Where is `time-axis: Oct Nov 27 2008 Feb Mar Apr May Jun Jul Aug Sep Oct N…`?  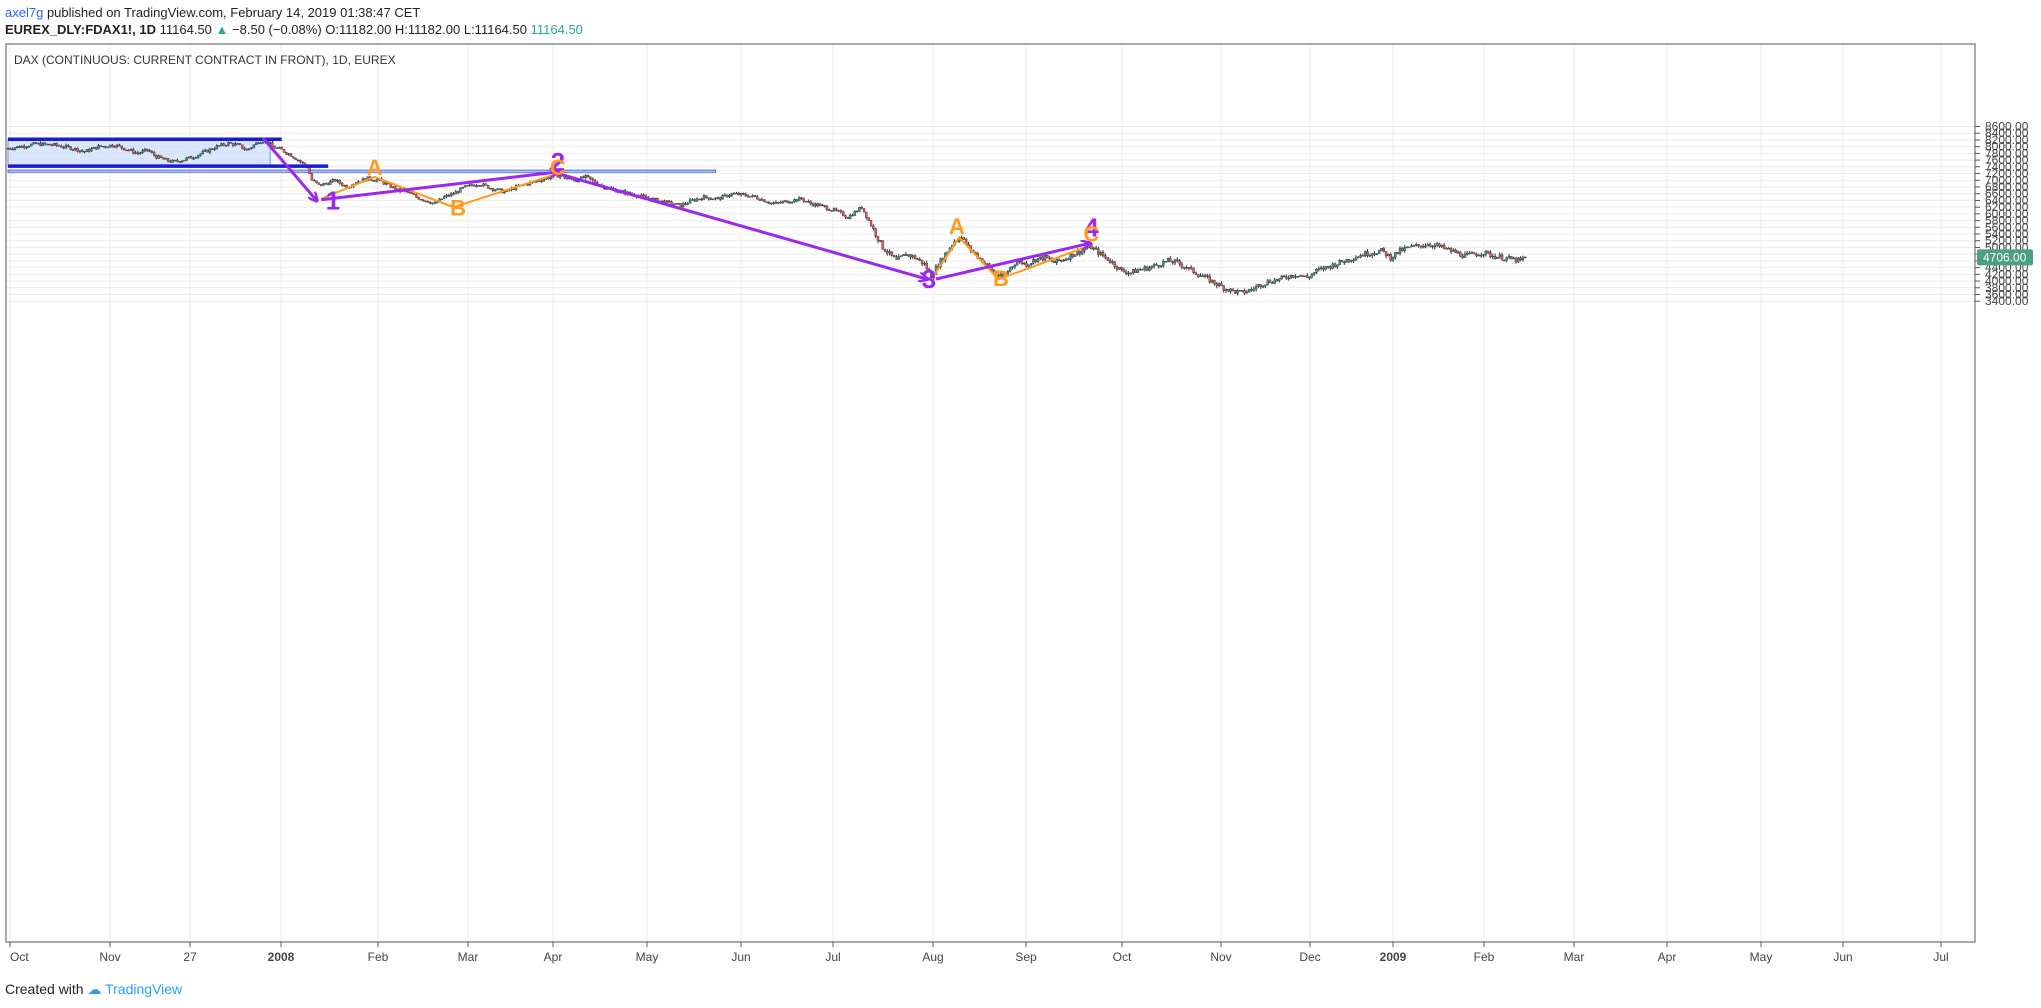 time-axis: Oct Nov 27 2008 Feb Mar Apr May Jun Jul Aug Sep Oct N… is located at coordinates (979, 953).